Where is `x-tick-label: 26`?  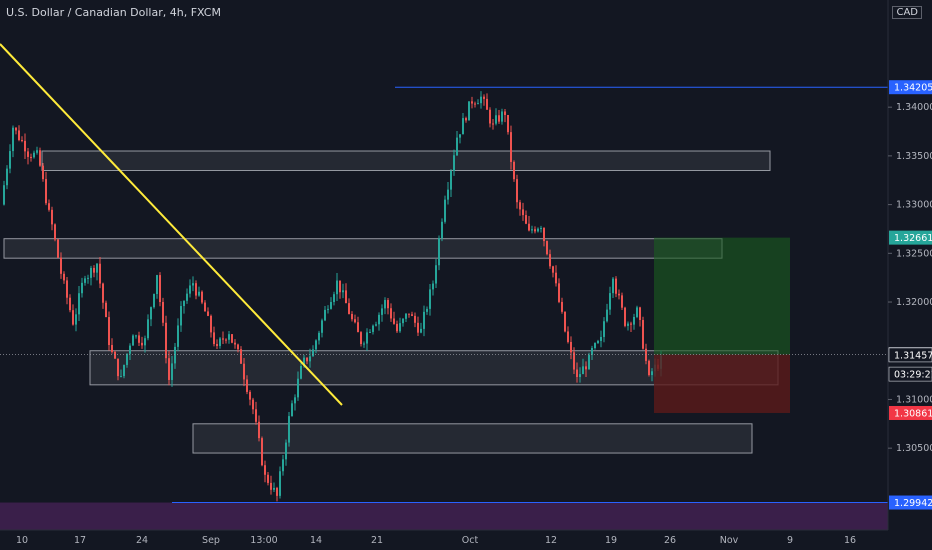
x-tick-label: 26 is located at coordinates (670, 540).